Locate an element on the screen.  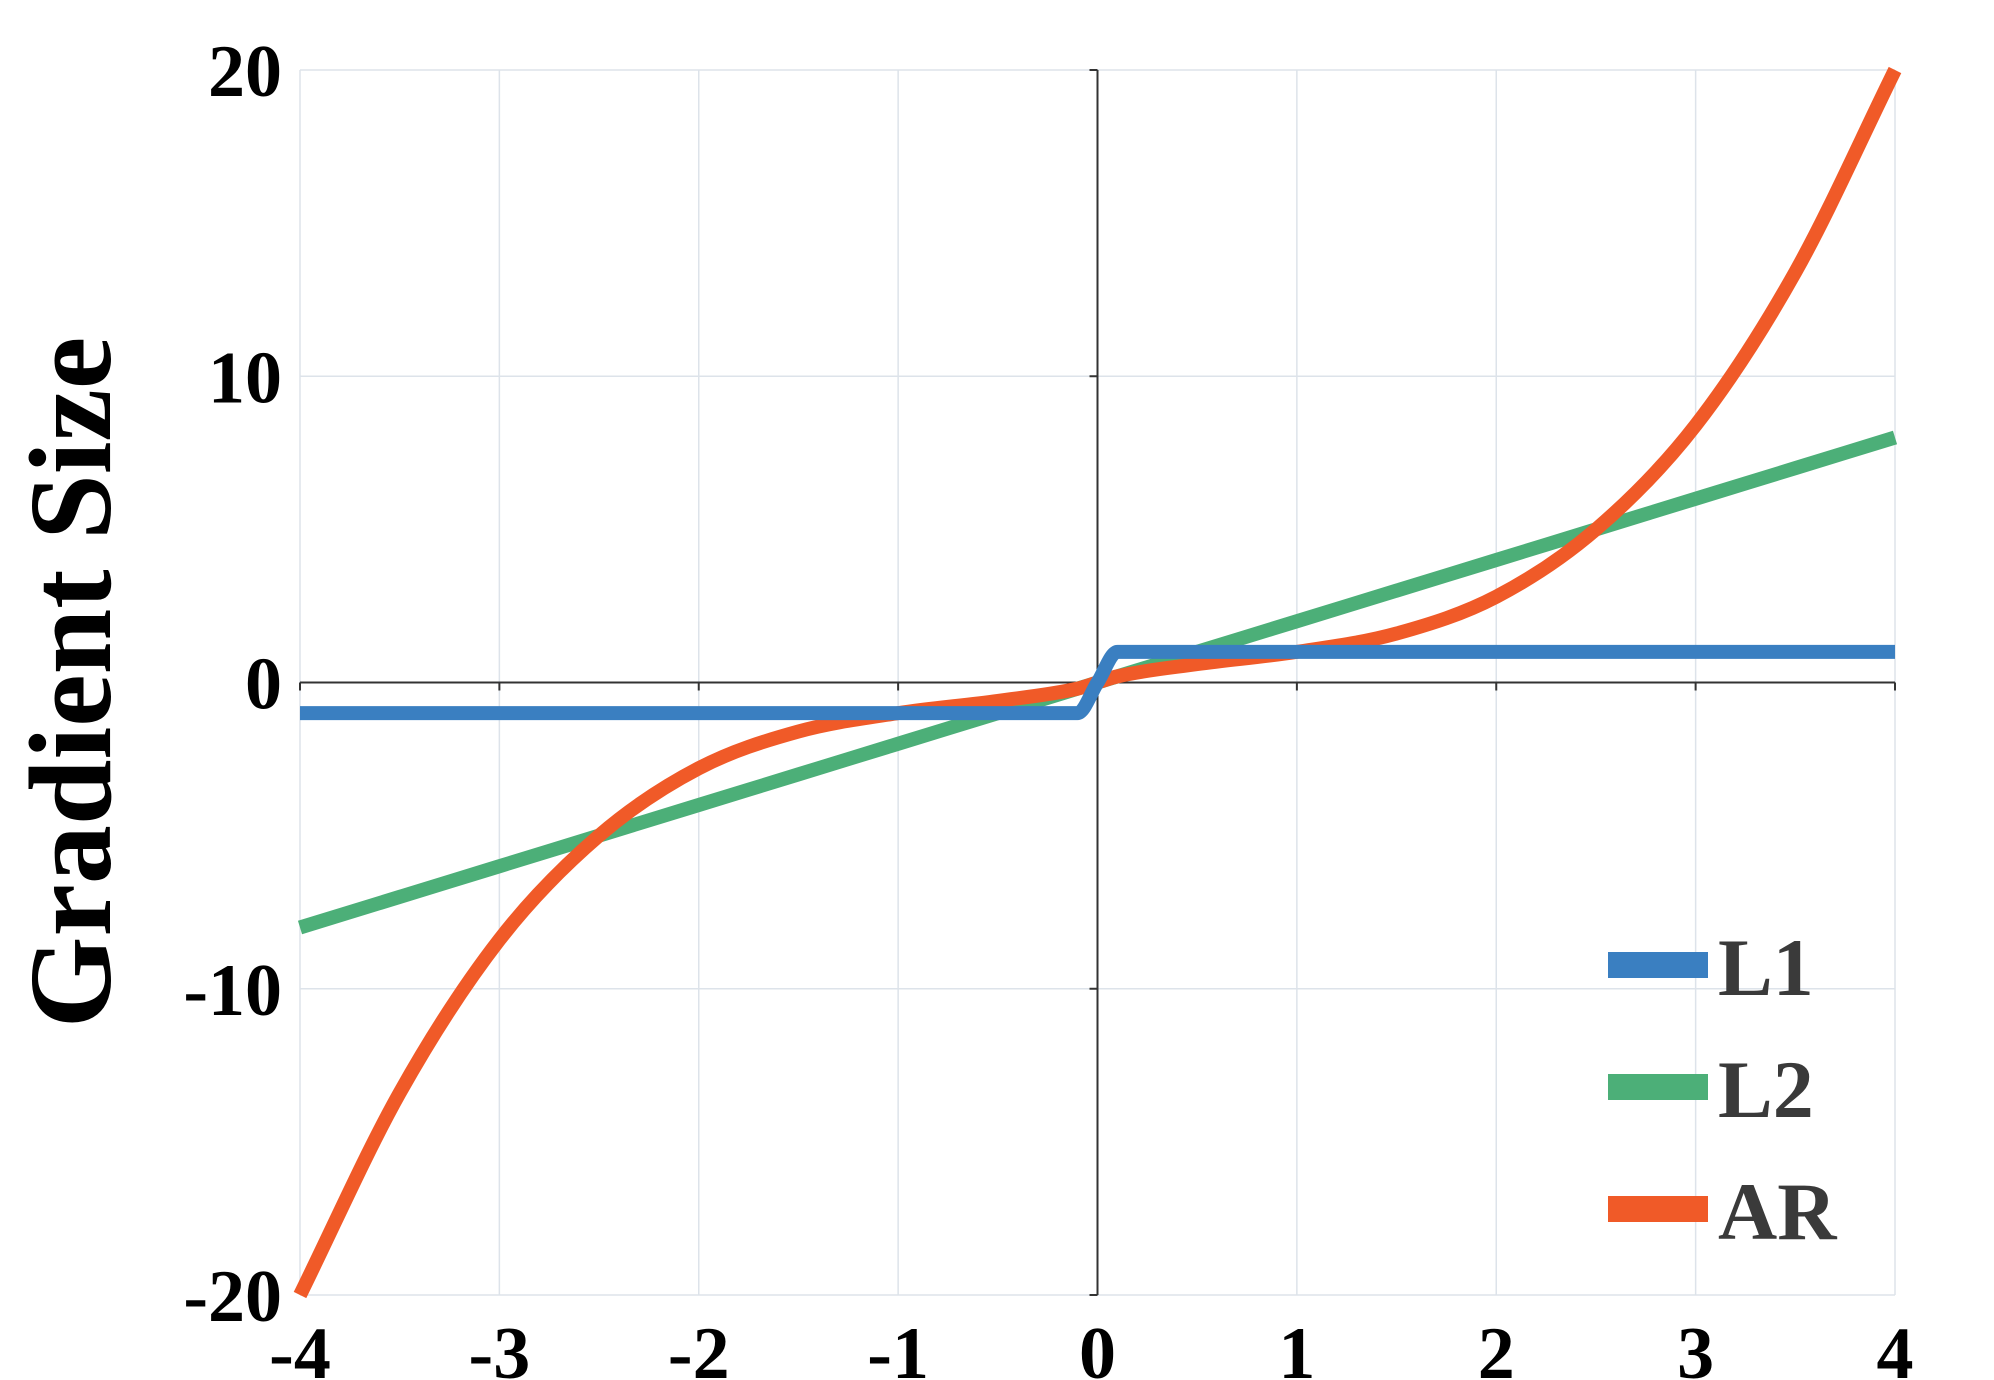
x-tick-label: -4 is located at coordinates (300, 1346).